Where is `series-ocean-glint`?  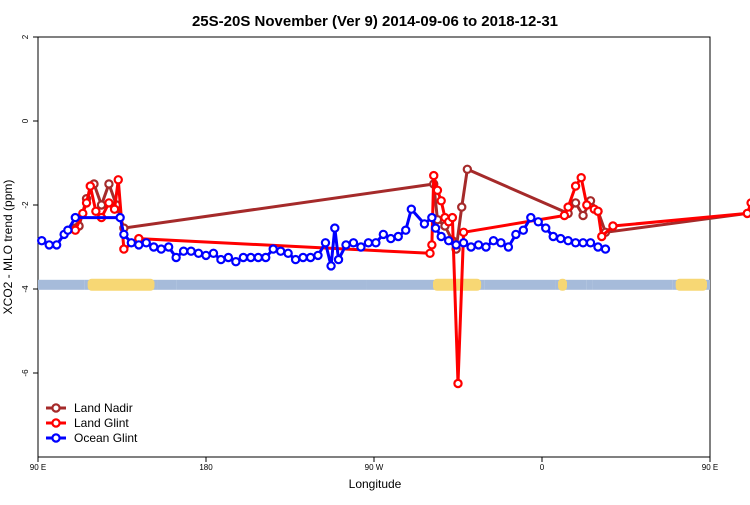
series-ocean-glint is located at coordinates (324, 237).